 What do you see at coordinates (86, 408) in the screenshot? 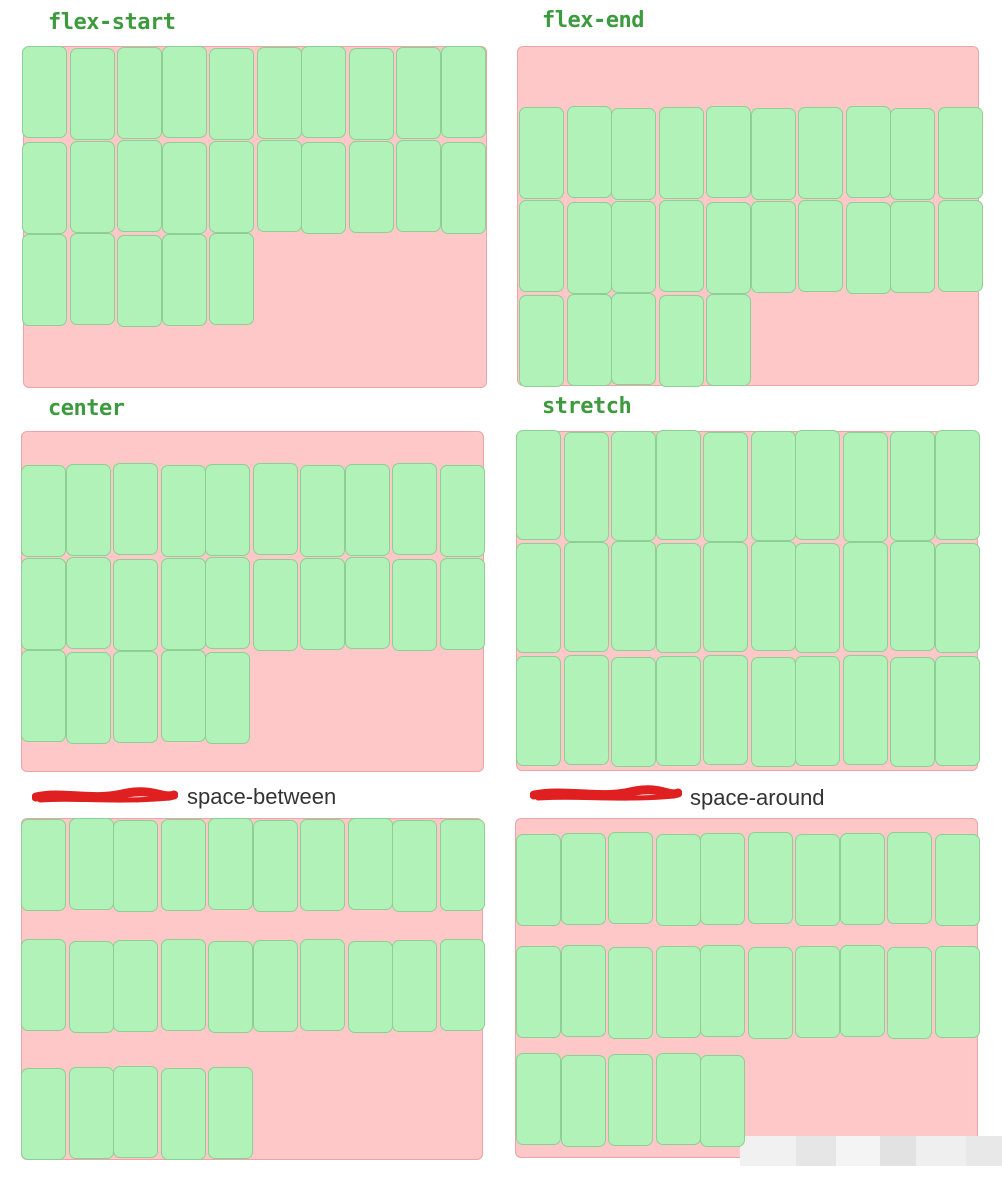
I see `panel-label-center: center` at bounding box center [86, 408].